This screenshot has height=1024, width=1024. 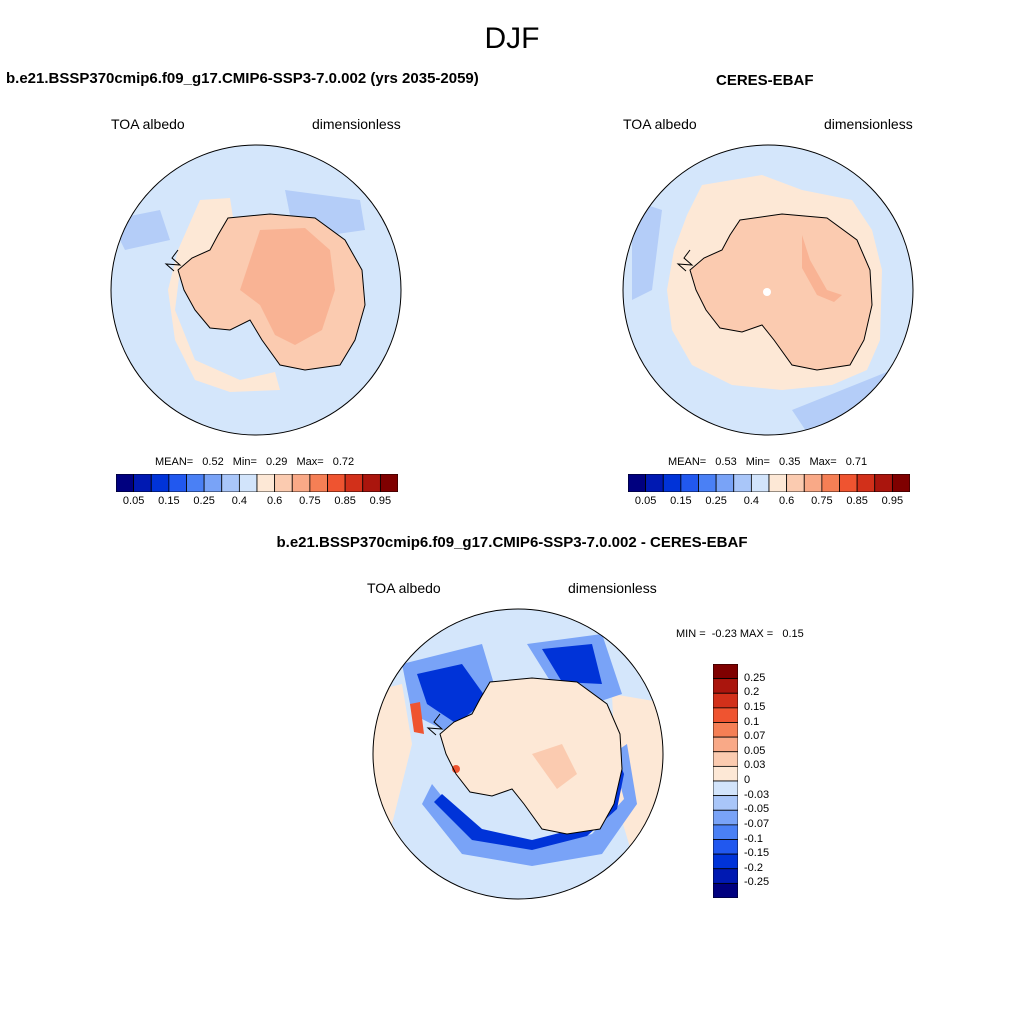 I want to click on colorbar-tick-label: -0.1, so click(x=753, y=838).